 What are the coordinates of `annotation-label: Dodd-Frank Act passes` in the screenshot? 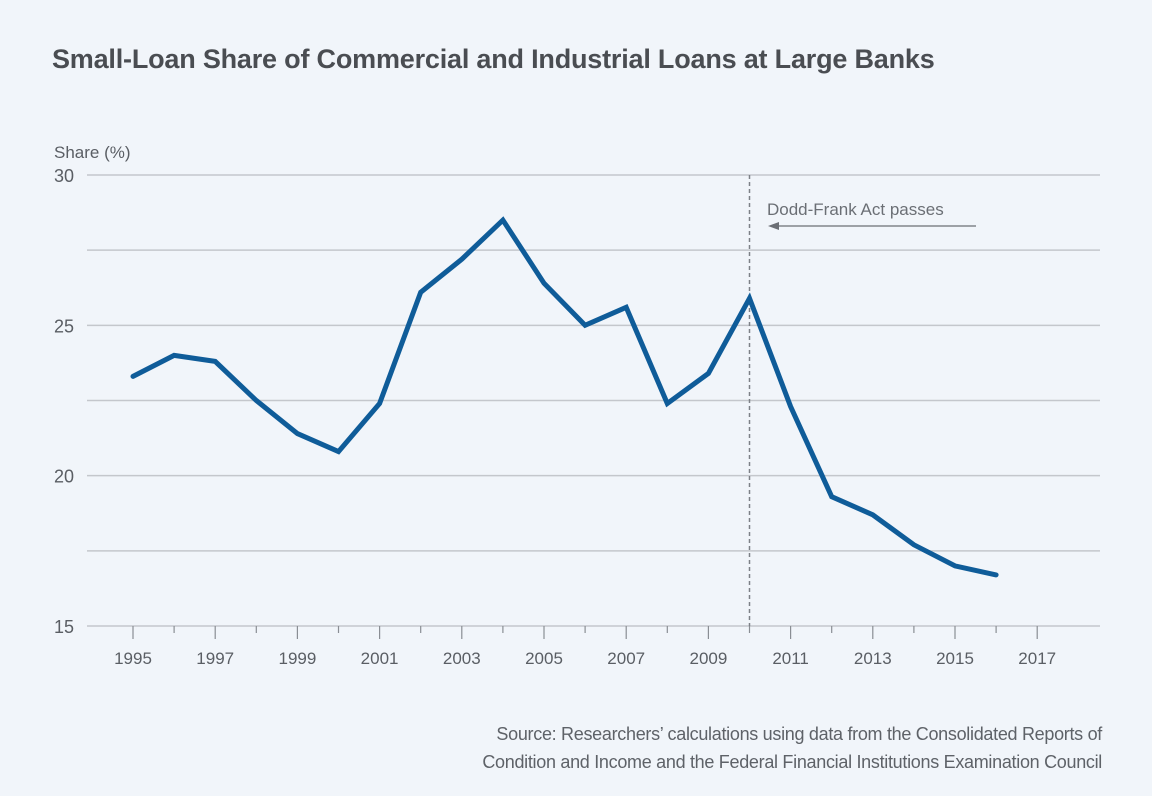 It's located at (855, 209).